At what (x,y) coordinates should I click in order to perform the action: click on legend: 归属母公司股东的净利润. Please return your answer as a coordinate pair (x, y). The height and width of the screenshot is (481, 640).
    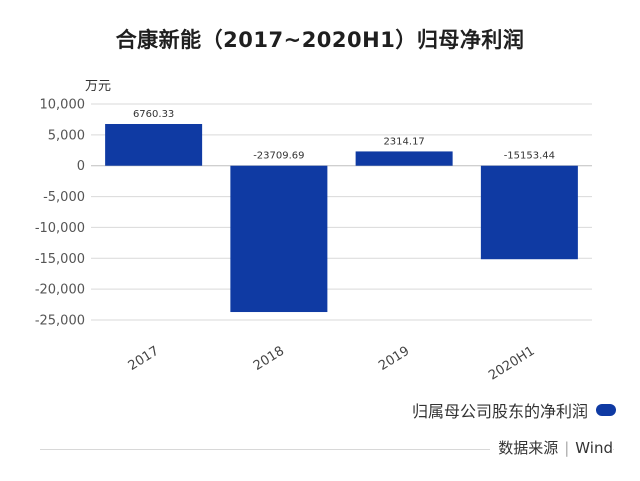
    Looking at the image, I should click on (514, 410).